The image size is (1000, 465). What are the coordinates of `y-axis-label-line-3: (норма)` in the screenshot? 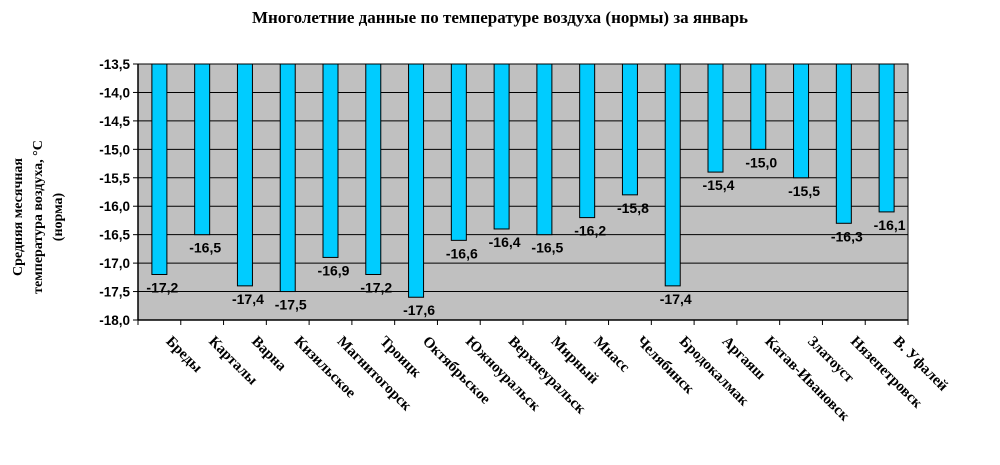 It's located at (58, 216).